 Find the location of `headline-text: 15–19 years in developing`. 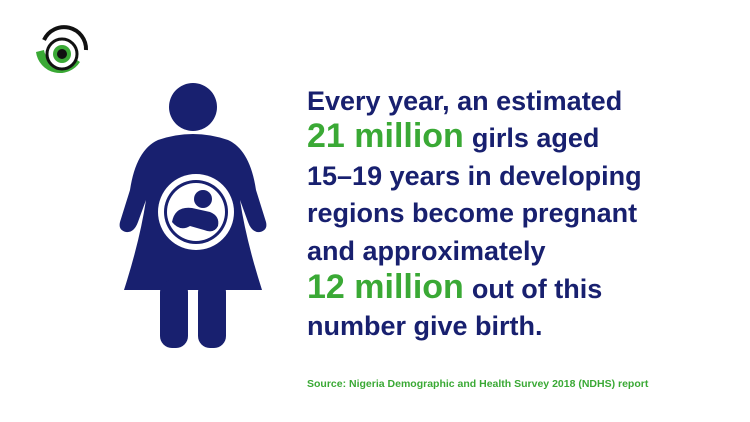

headline-text: 15–19 years in developing is located at coordinates (474, 176).